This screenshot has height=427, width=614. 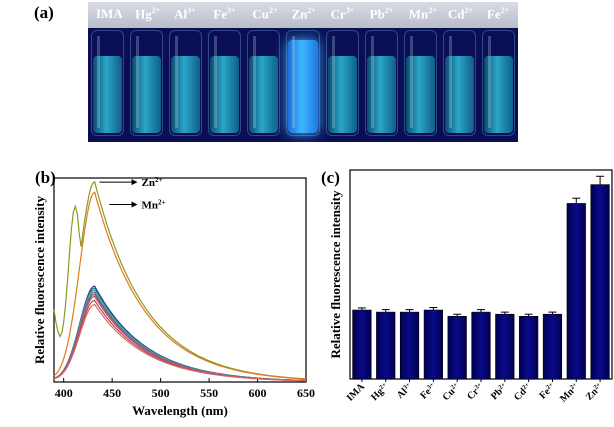 I want to click on x-tick-label-b-3: 550, so click(x=209, y=393).